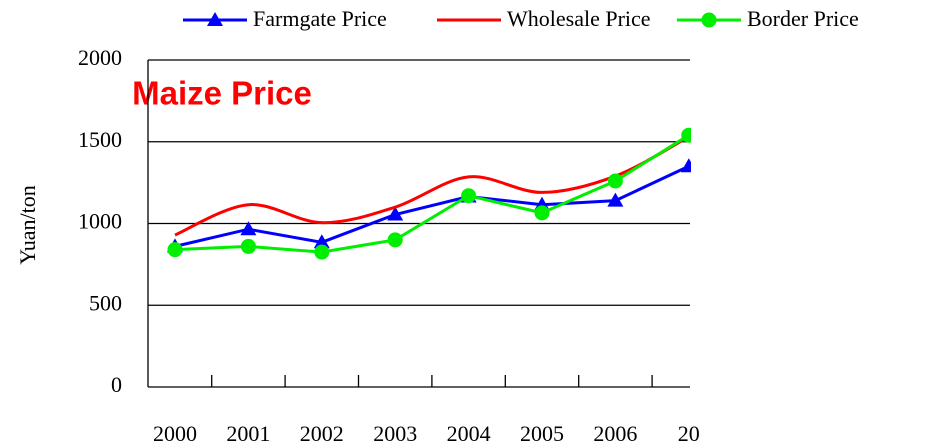  What do you see at coordinates (469, 432) in the screenshot?
I see `x-tick-label: 2004` at bounding box center [469, 432].